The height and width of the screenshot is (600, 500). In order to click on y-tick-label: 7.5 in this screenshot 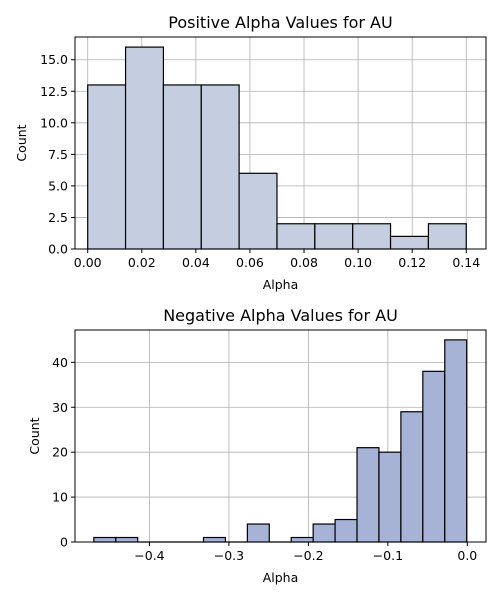, I will do `click(58, 154)`.